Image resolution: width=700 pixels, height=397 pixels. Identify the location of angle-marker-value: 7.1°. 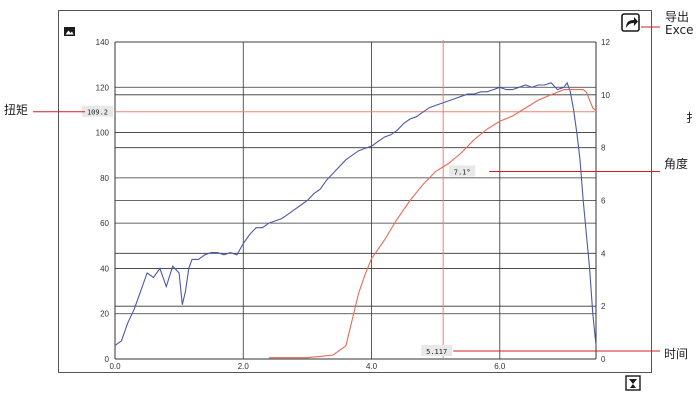
(462, 172).